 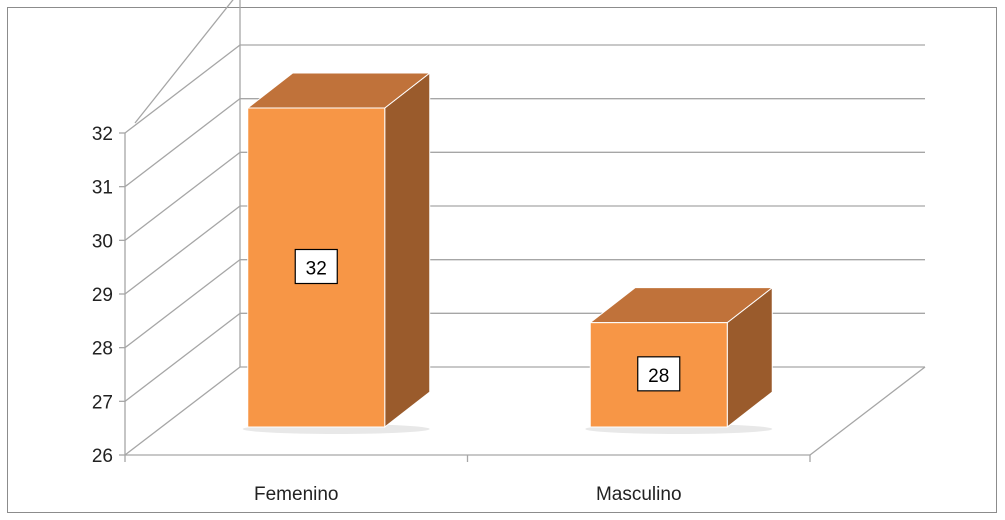 I want to click on data-label: 28, so click(x=658, y=376).